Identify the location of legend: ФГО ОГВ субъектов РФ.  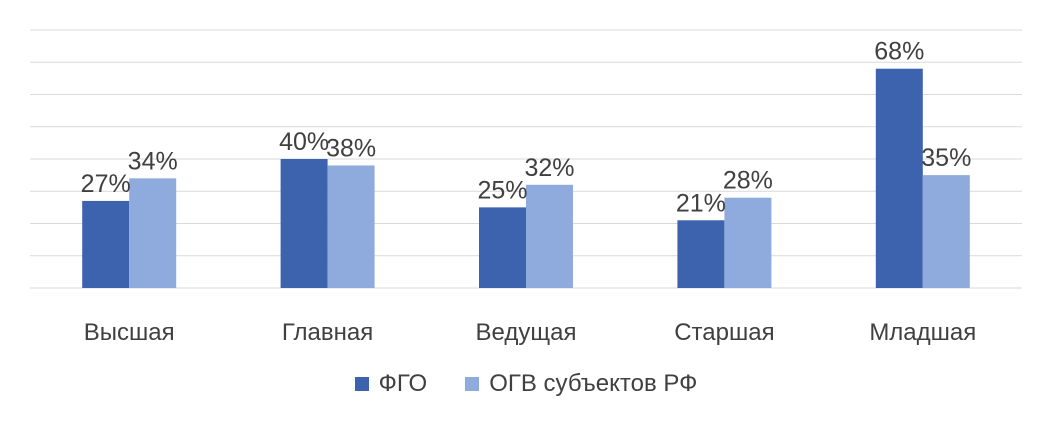
(526, 384).